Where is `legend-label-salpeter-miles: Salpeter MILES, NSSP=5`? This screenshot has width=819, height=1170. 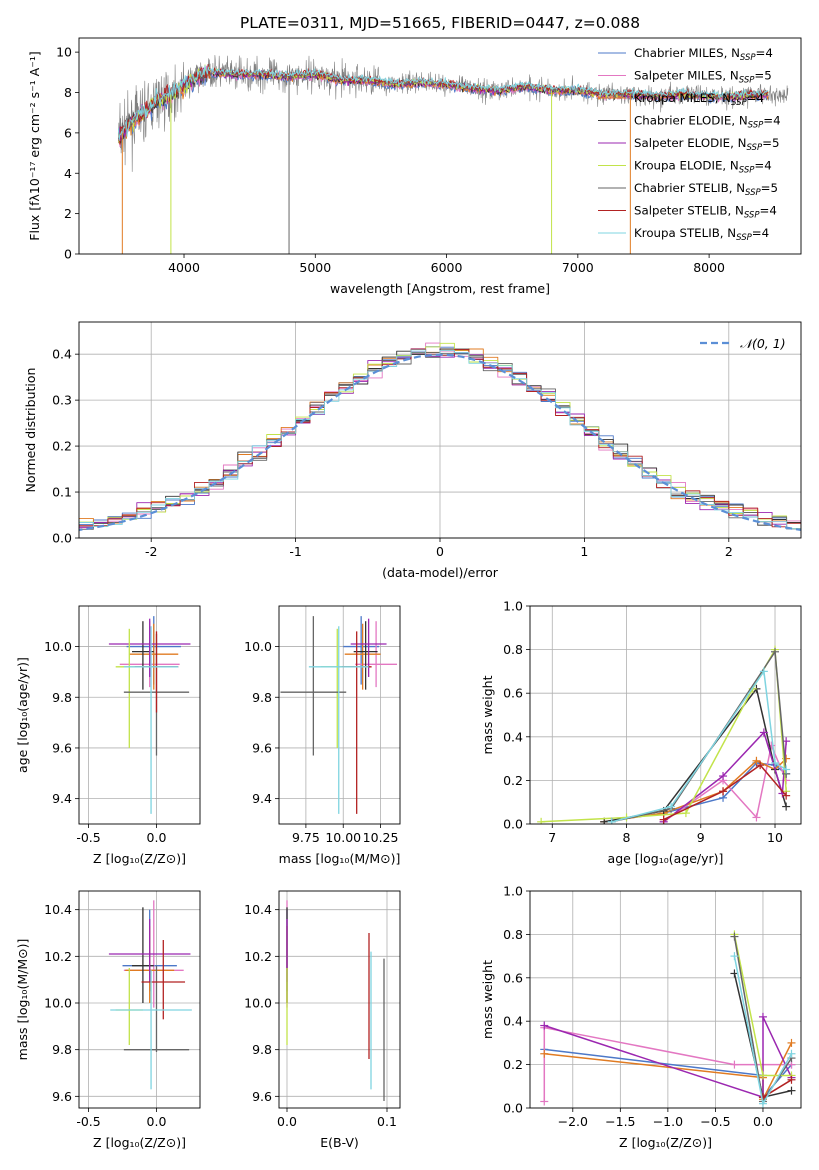
legend-label-salpeter-miles: Salpeter MILES, NSSP=5 is located at coordinates (703, 77).